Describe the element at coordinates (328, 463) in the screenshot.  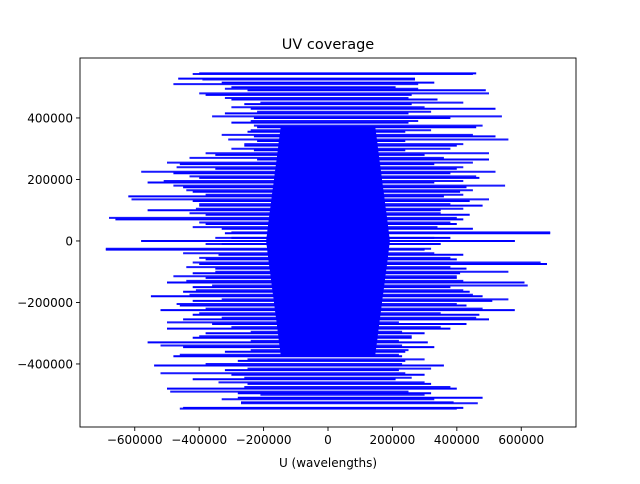
I see `x-axis-label: U (wavelengths)` at that location.